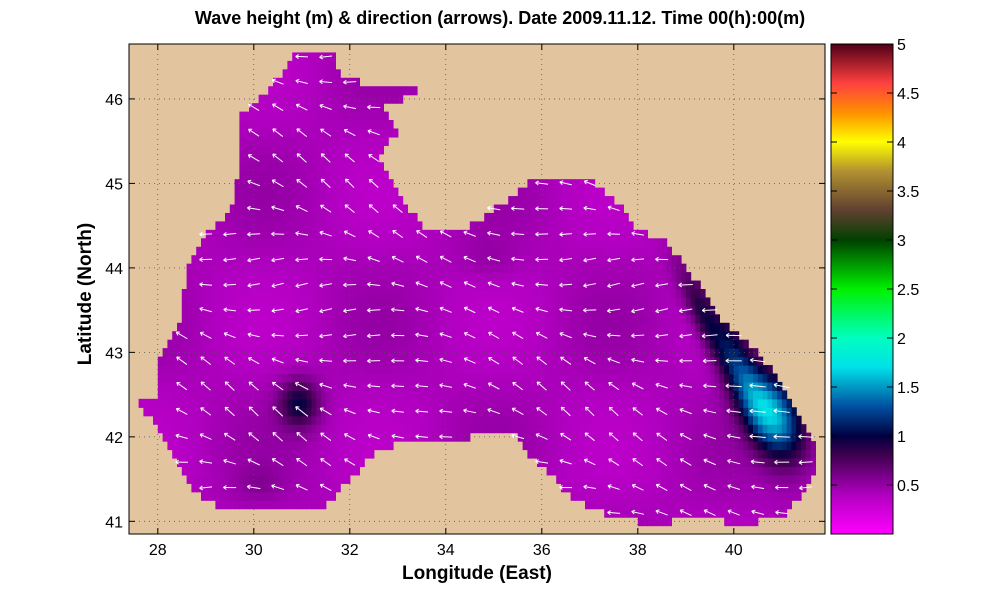 This screenshot has width=1000, height=600. What do you see at coordinates (374, 361) in the screenshot?
I see `wave-arrow` at bounding box center [374, 361].